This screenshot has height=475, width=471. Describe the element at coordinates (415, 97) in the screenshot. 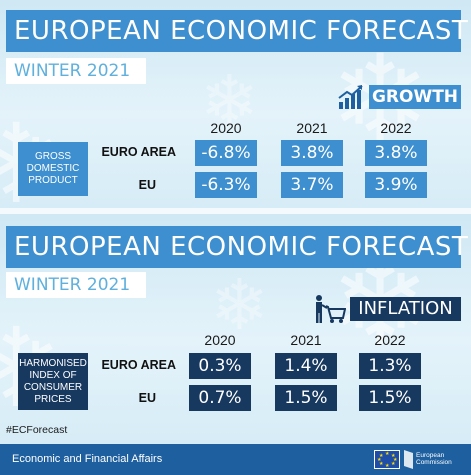

I see `growth-badge: GROWTH` at that location.